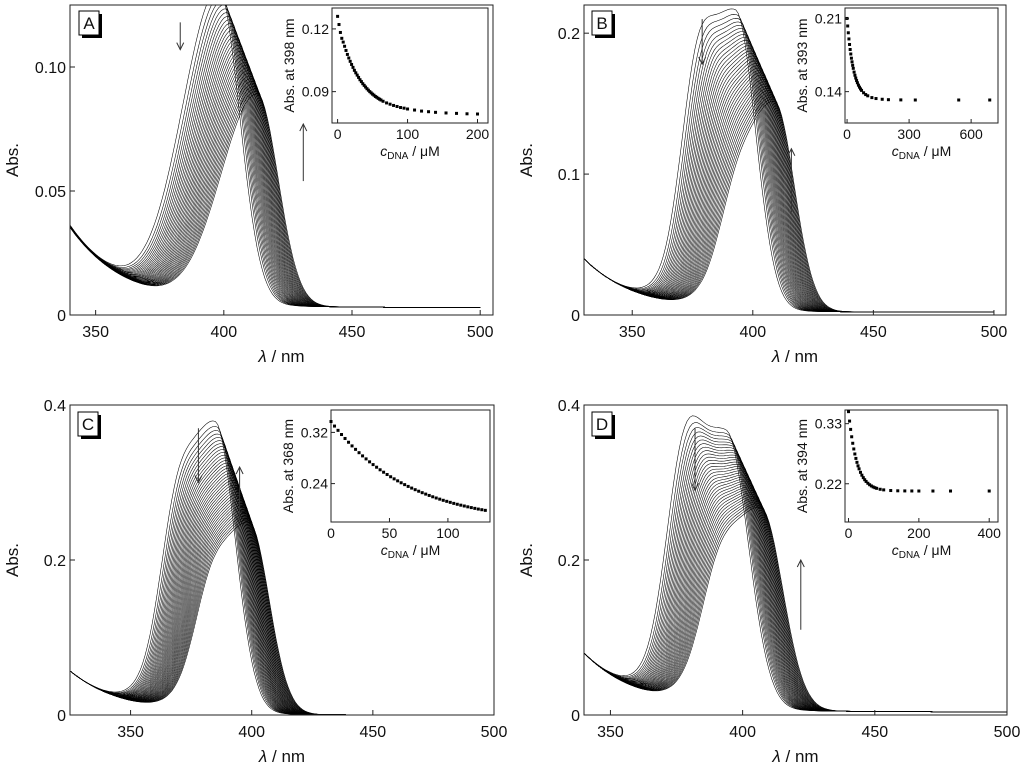 The image size is (1024, 767). I want to click on panel-label: D, so click(602, 424).